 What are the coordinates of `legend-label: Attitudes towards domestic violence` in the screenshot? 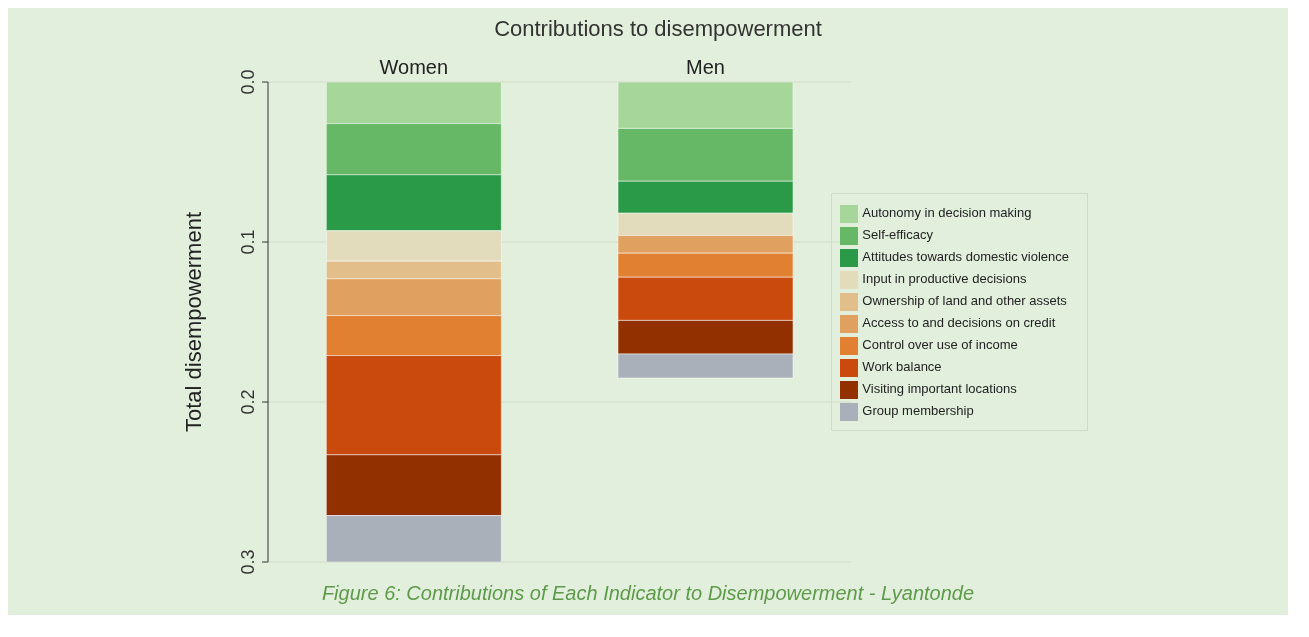 It's located at (965, 256).